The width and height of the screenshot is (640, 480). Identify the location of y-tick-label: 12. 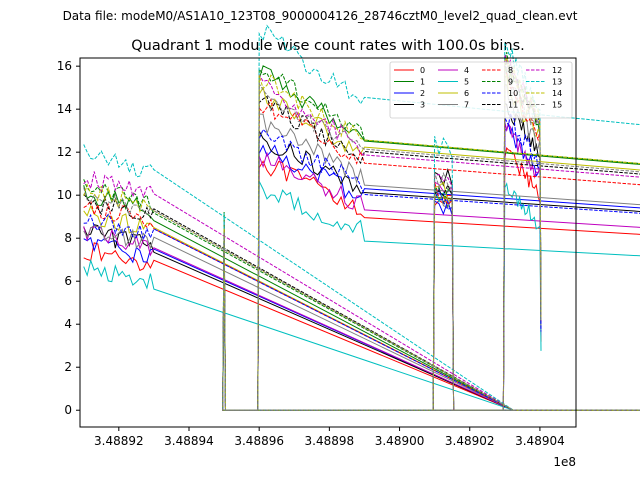
(64, 152).